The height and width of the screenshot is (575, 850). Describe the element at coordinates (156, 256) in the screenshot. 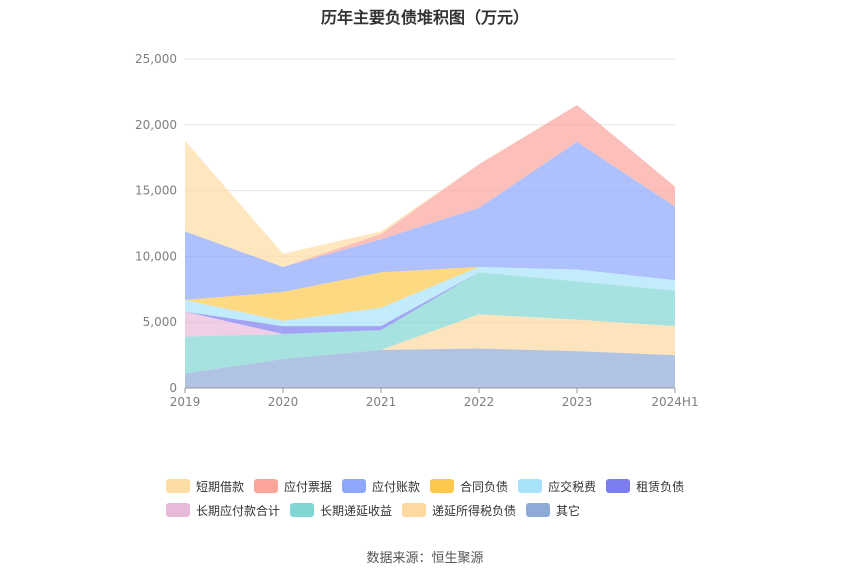

I see `y-tick-label: 10,000` at that location.